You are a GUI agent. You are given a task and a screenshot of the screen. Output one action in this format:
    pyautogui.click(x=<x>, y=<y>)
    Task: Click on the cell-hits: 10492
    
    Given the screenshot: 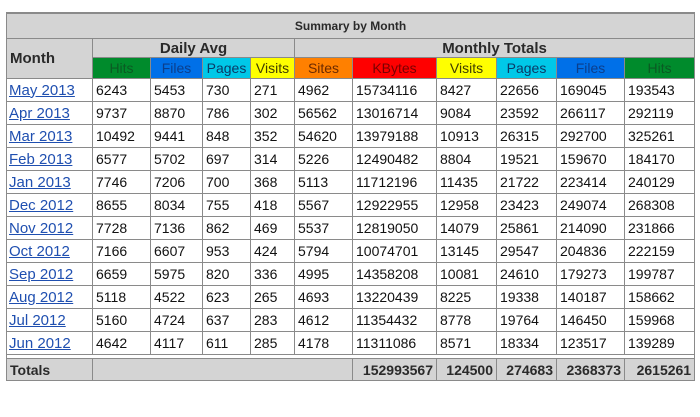 What is the action you would take?
    pyautogui.click(x=121, y=136)
    